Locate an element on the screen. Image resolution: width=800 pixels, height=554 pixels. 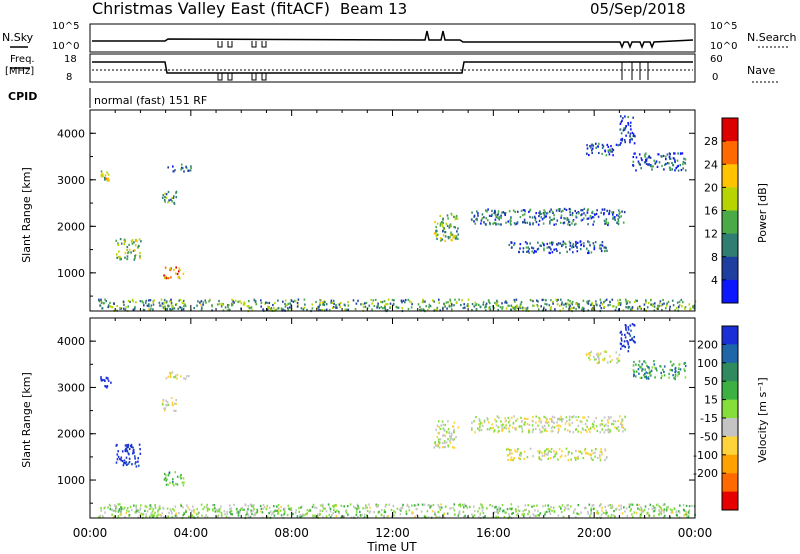
y-tick-label: 4000 is located at coordinates (71, 133).